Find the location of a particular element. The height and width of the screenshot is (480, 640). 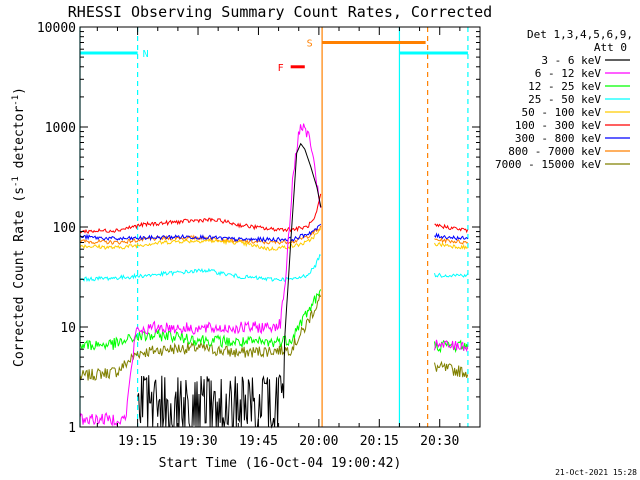

legend-label: 800 - 7000 keV is located at coordinates (554, 151).